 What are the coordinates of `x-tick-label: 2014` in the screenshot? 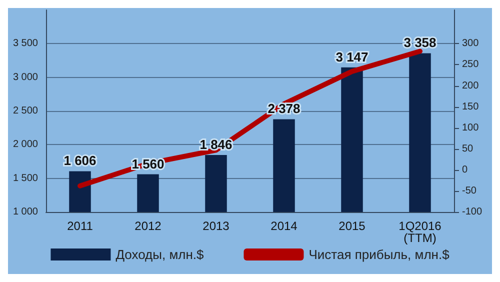 It's located at (284, 226).